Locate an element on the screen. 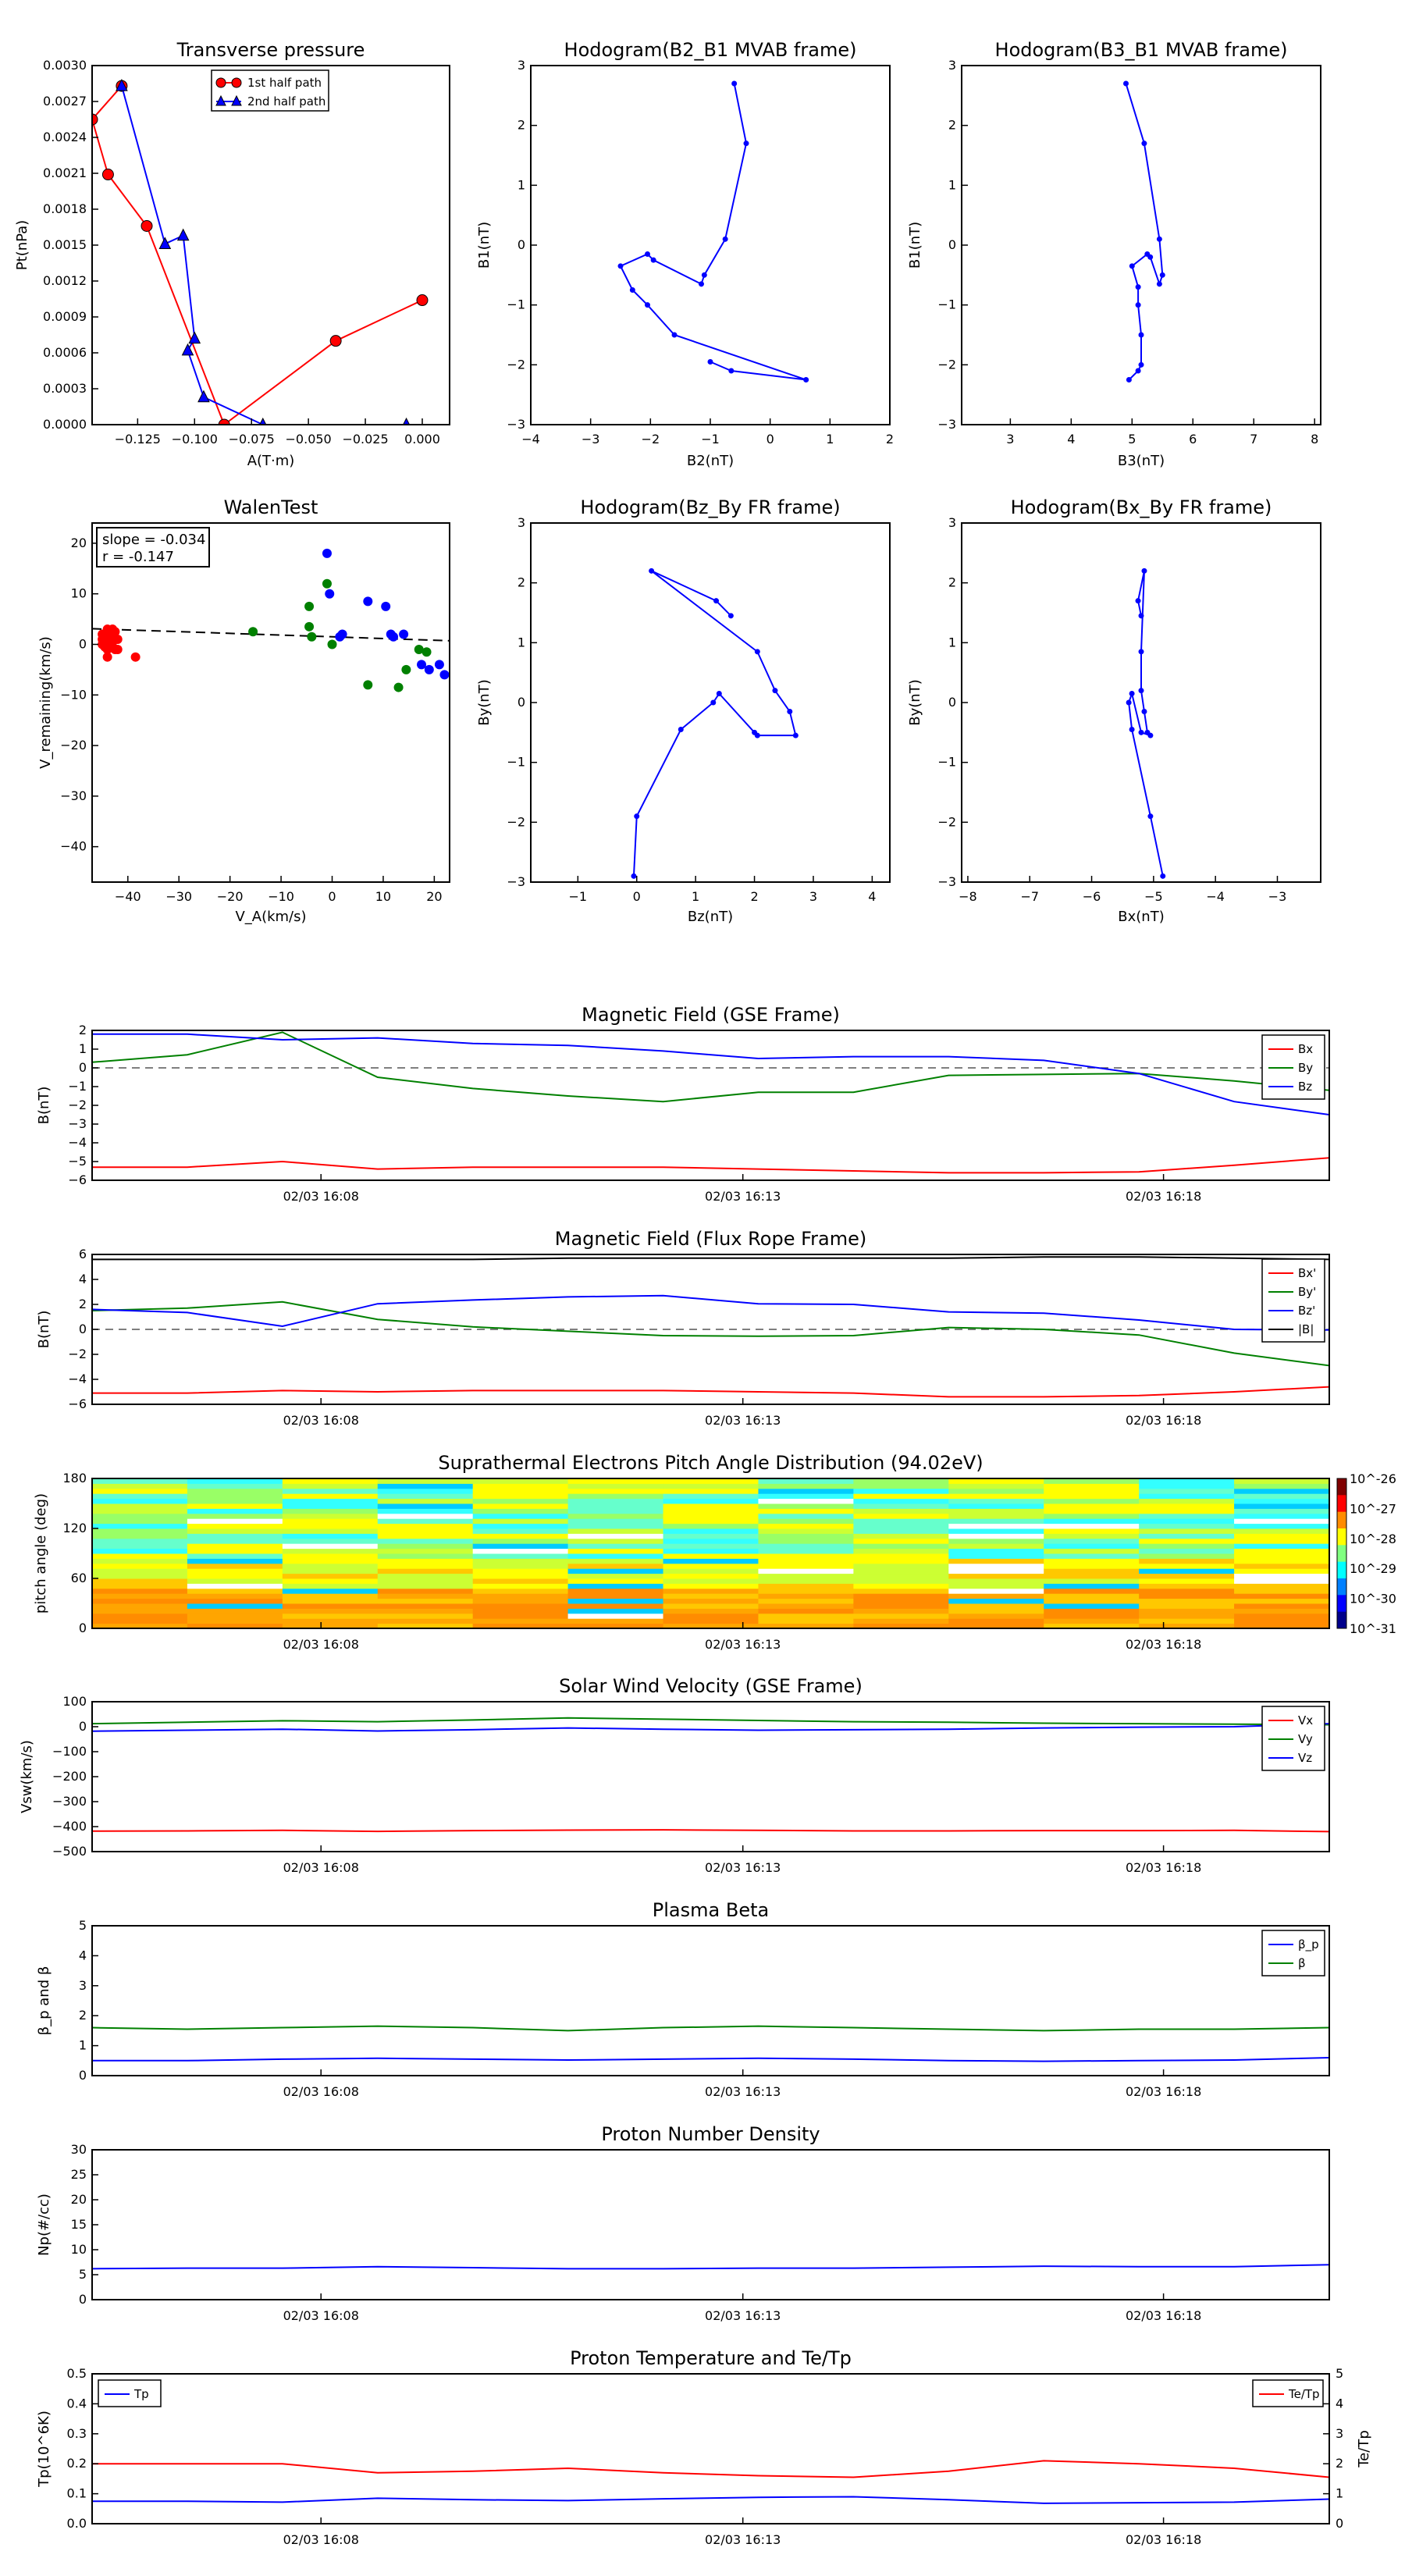 Image resolution: width=1405 pixels, height=2576 pixels. mag_fr-xtick-label: 02/03 16:13 is located at coordinates (743, 1420).